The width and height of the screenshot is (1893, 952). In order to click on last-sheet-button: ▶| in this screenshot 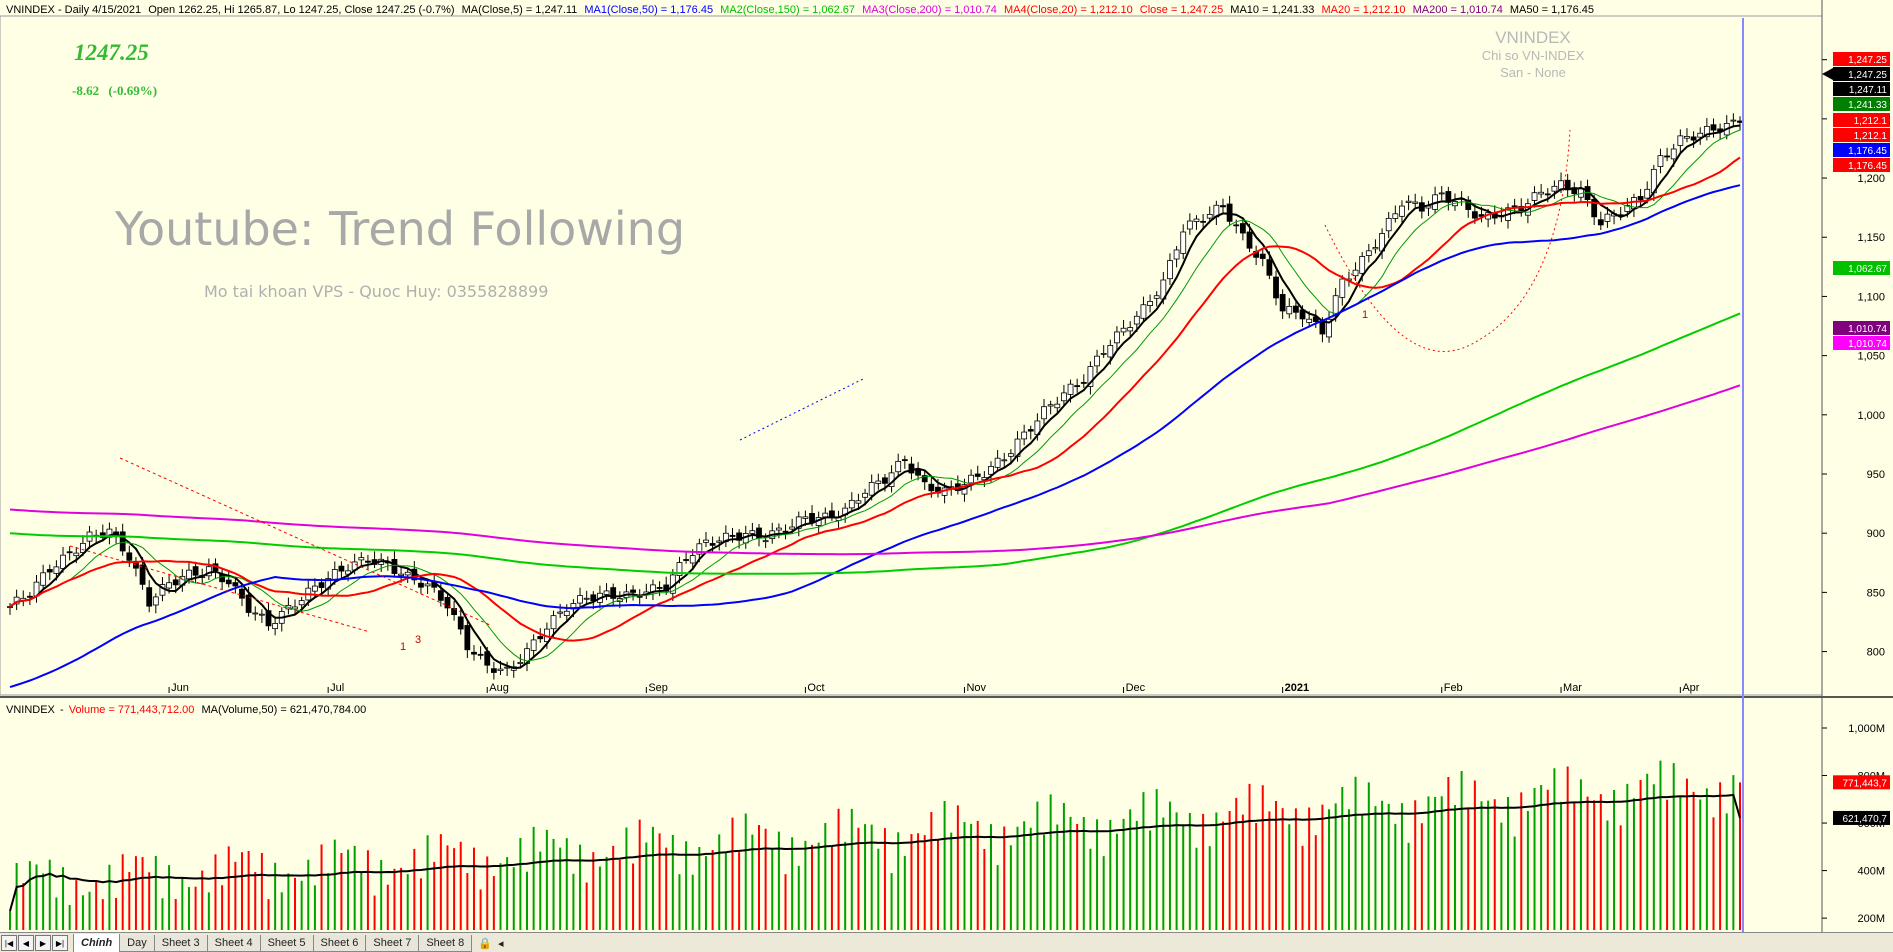, I will do `click(60, 943)`.